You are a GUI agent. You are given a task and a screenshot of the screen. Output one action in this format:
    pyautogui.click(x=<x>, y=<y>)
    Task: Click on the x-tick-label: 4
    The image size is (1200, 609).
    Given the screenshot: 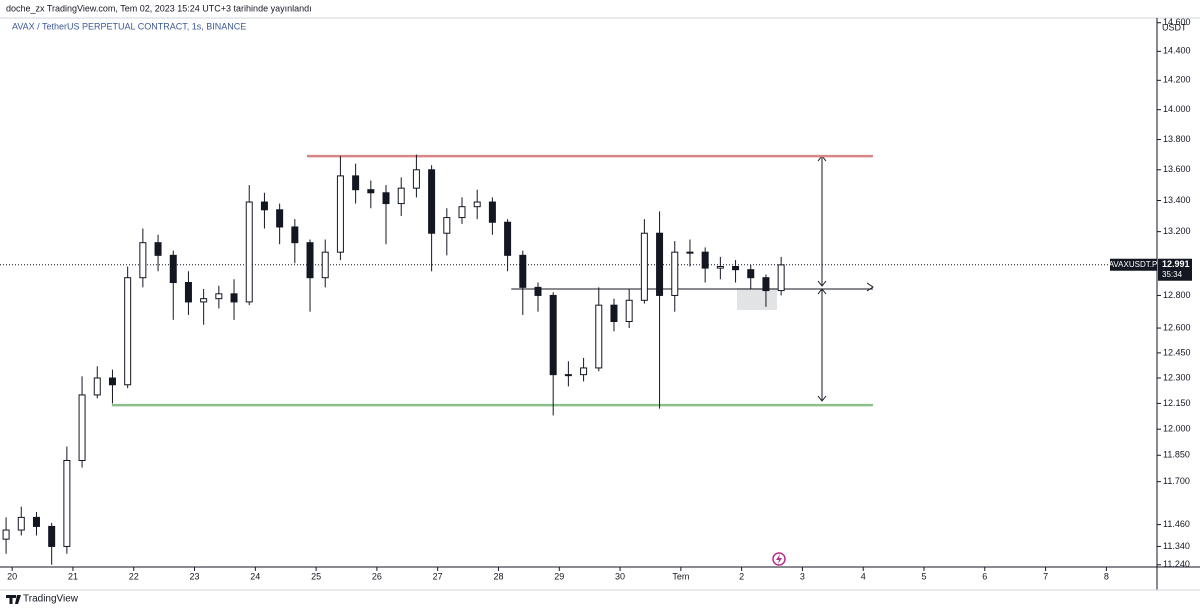 What is the action you would take?
    pyautogui.click(x=863, y=576)
    